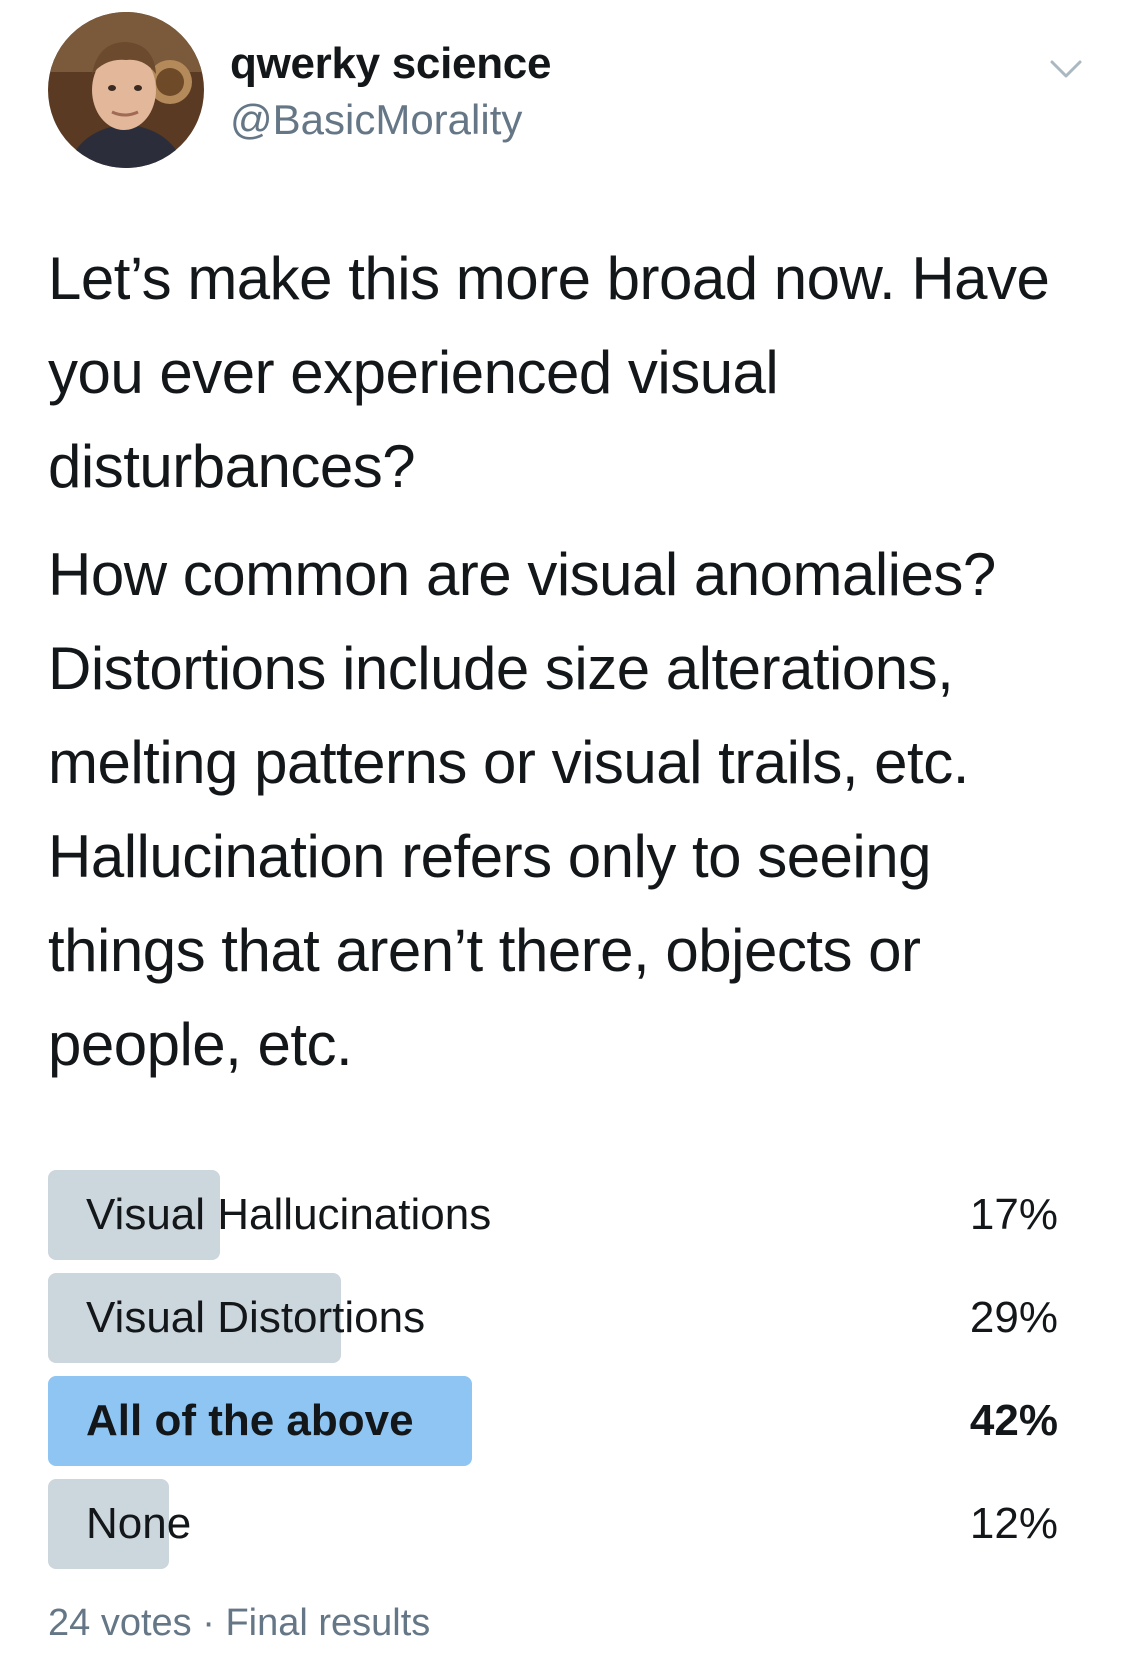  Describe the element at coordinates (376, 119) in the screenshot. I see `author-handle: @BasicMorality` at that location.